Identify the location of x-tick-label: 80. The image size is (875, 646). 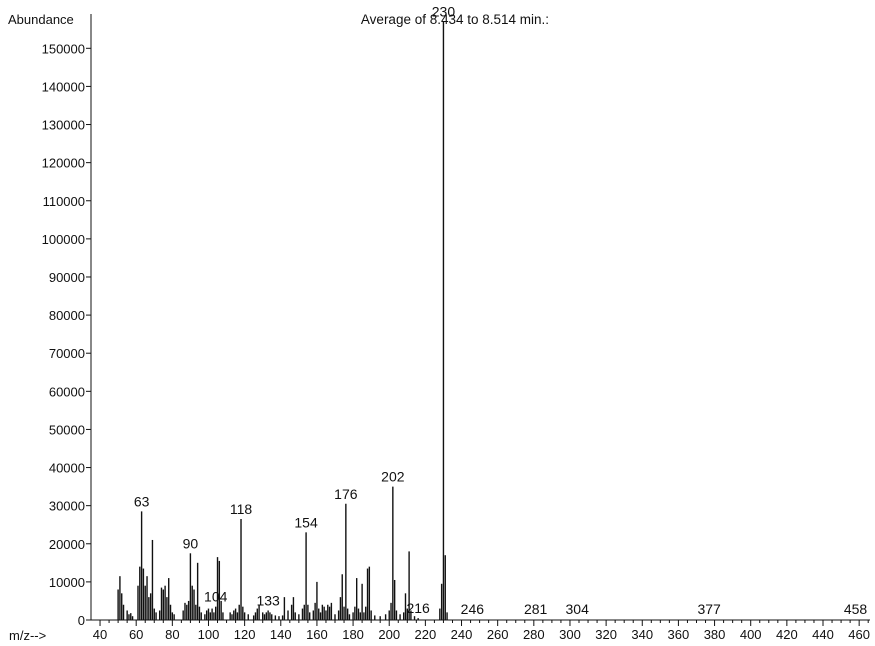
(172, 634).